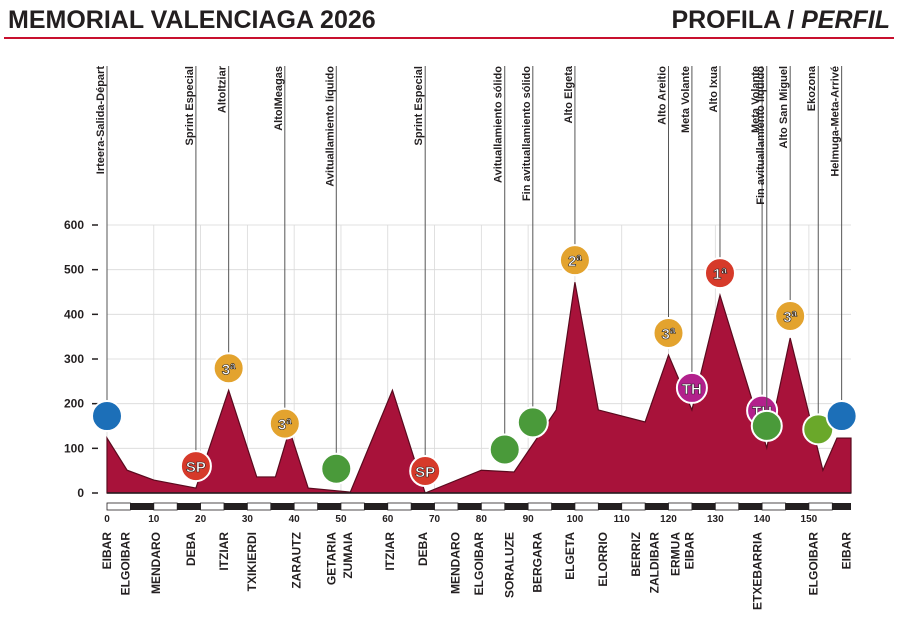 This screenshot has height=630, width=898. Describe the element at coordinates (676, 554) in the screenshot. I see `town-label: ERMUA` at that location.